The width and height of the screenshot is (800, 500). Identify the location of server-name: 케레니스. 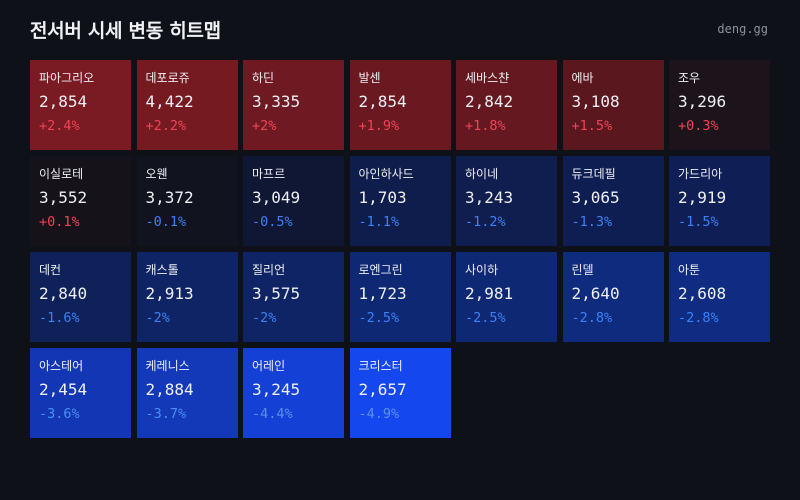
(167, 366).